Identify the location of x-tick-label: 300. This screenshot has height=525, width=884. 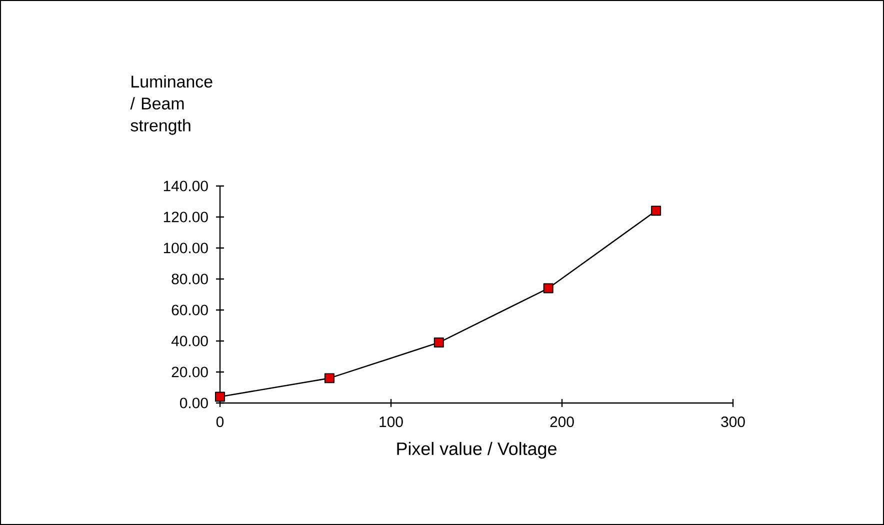
(733, 422).